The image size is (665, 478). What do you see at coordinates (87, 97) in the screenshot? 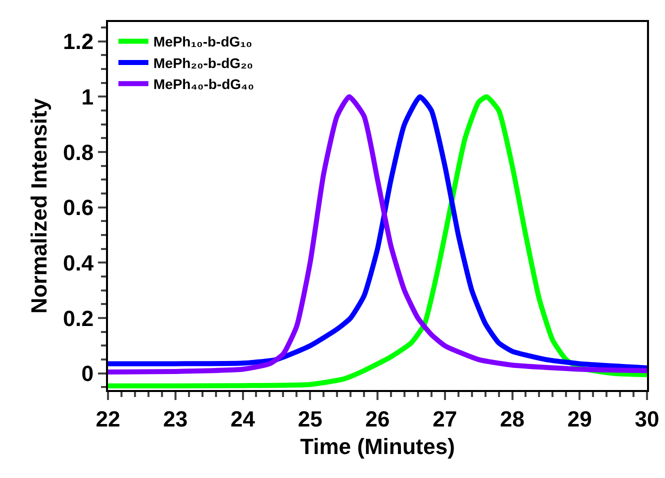
I see `y-tick-label: 1` at bounding box center [87, 97].